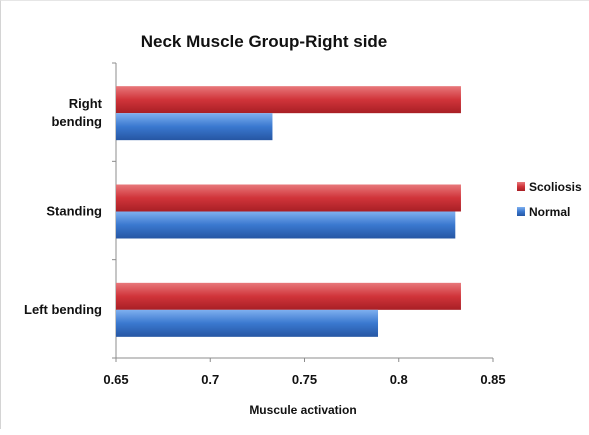 Image resolution: width=589 pixels, height=435 pixels. I want to click on x-tick-label: 0.8, so click(399, 379).